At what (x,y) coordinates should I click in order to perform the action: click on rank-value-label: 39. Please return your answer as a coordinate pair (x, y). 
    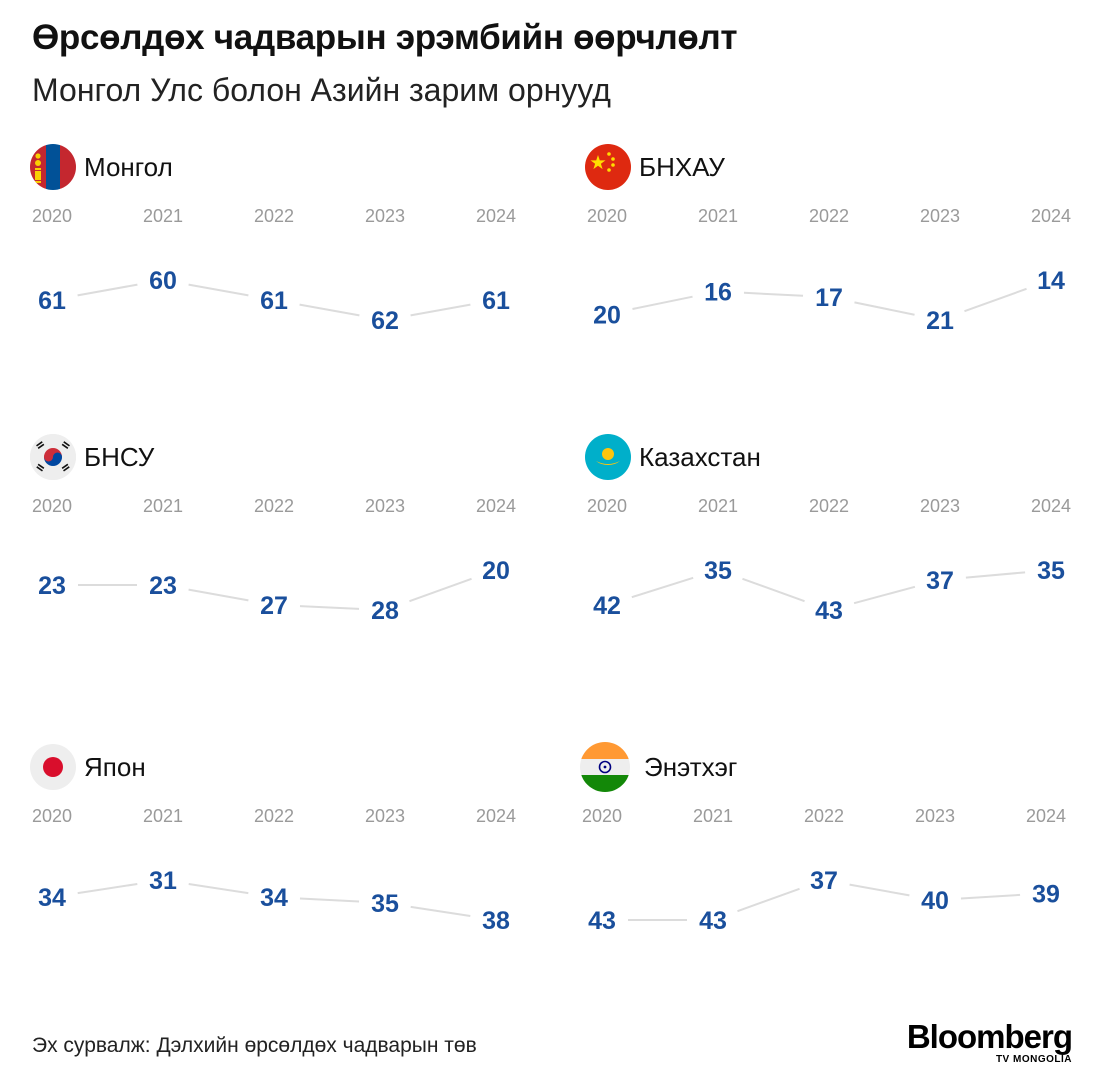
    Looking at the image, I should click on (1046, 894).